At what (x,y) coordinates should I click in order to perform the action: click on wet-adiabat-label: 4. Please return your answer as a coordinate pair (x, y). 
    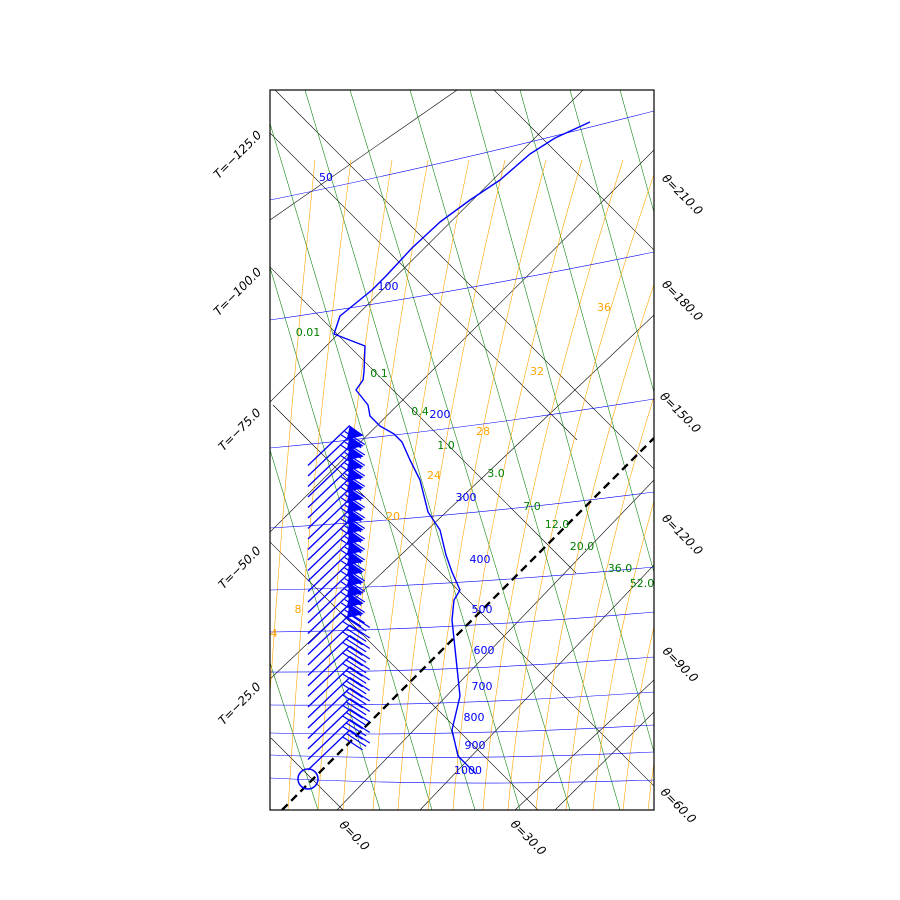
    Looking at the image, I should click on (274, 633).